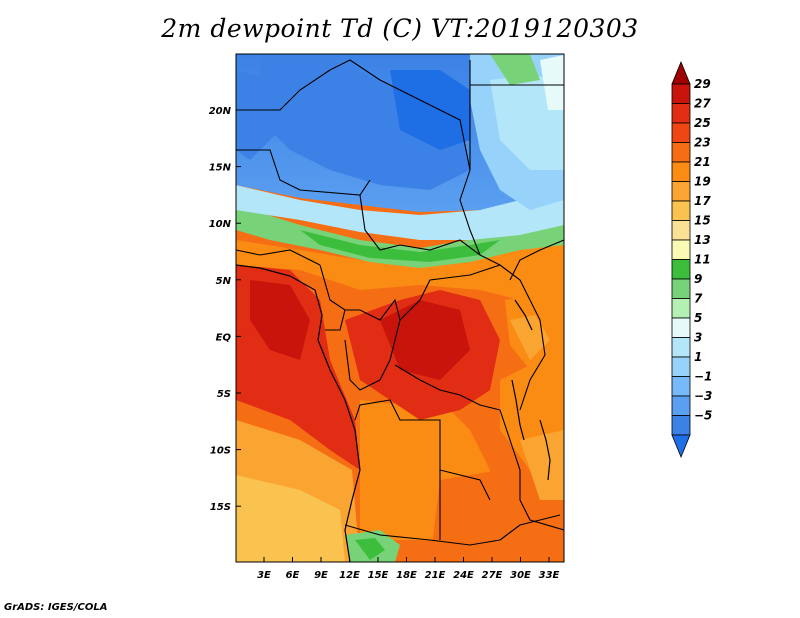  Describe the element at coordinates (225, 309) in the screenshot. I see `latitude-axis: 20N 15N 10N 5N EQ 5S 10S 15S` at that location.